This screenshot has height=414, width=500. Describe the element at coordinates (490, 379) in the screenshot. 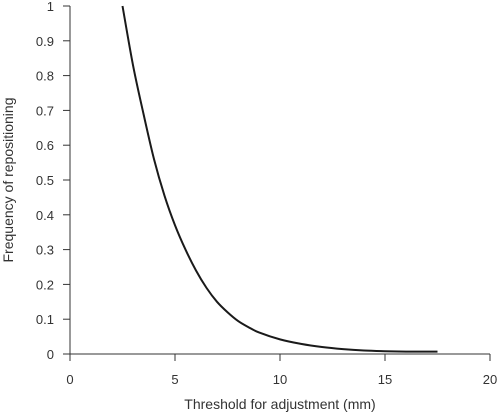

I see `x-tick-label: 20` at that location.